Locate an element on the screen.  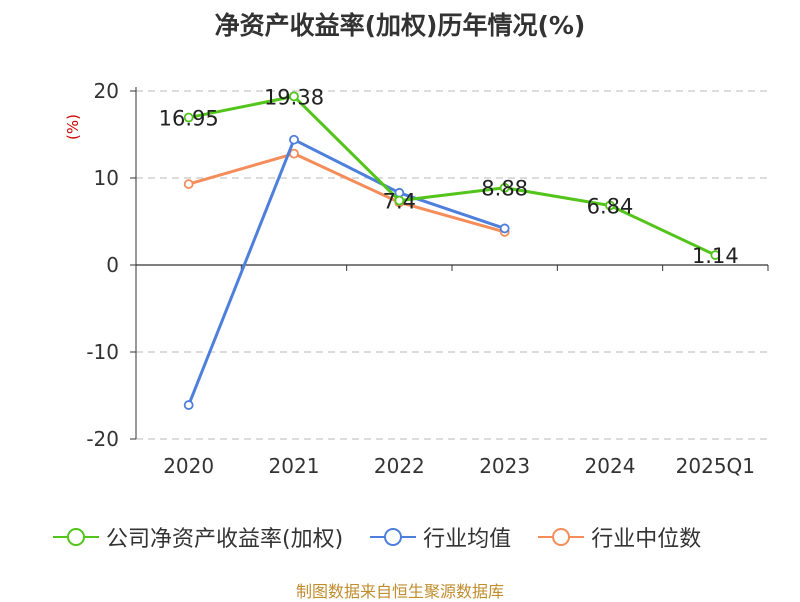
y-tick-label: 0 is located at coordinates (112, 265).